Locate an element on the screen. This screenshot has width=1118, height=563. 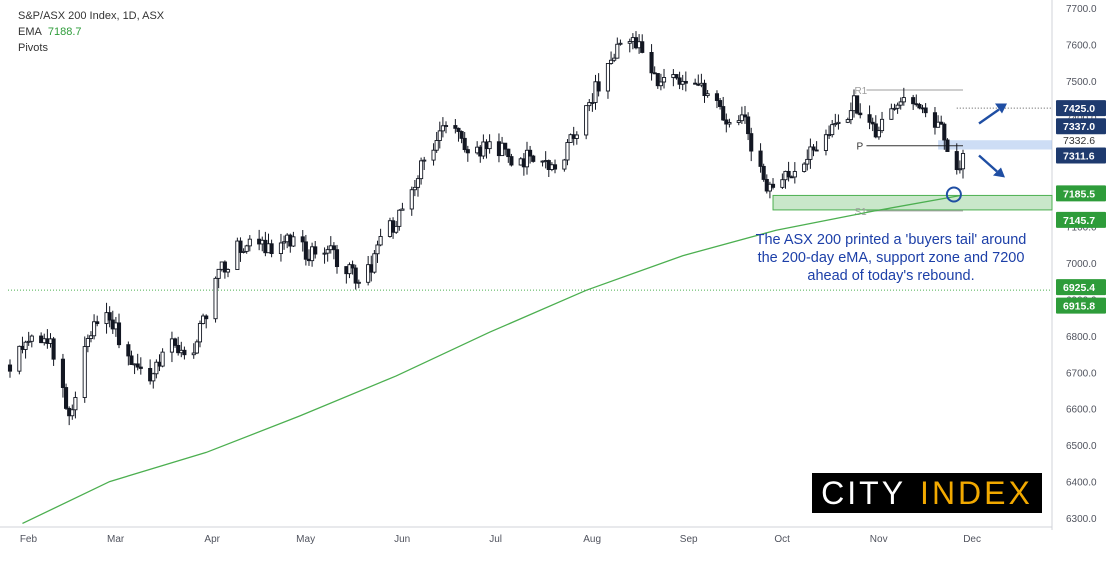
y-tick-label: 6700.0 is located at coordinates (1081, 373).